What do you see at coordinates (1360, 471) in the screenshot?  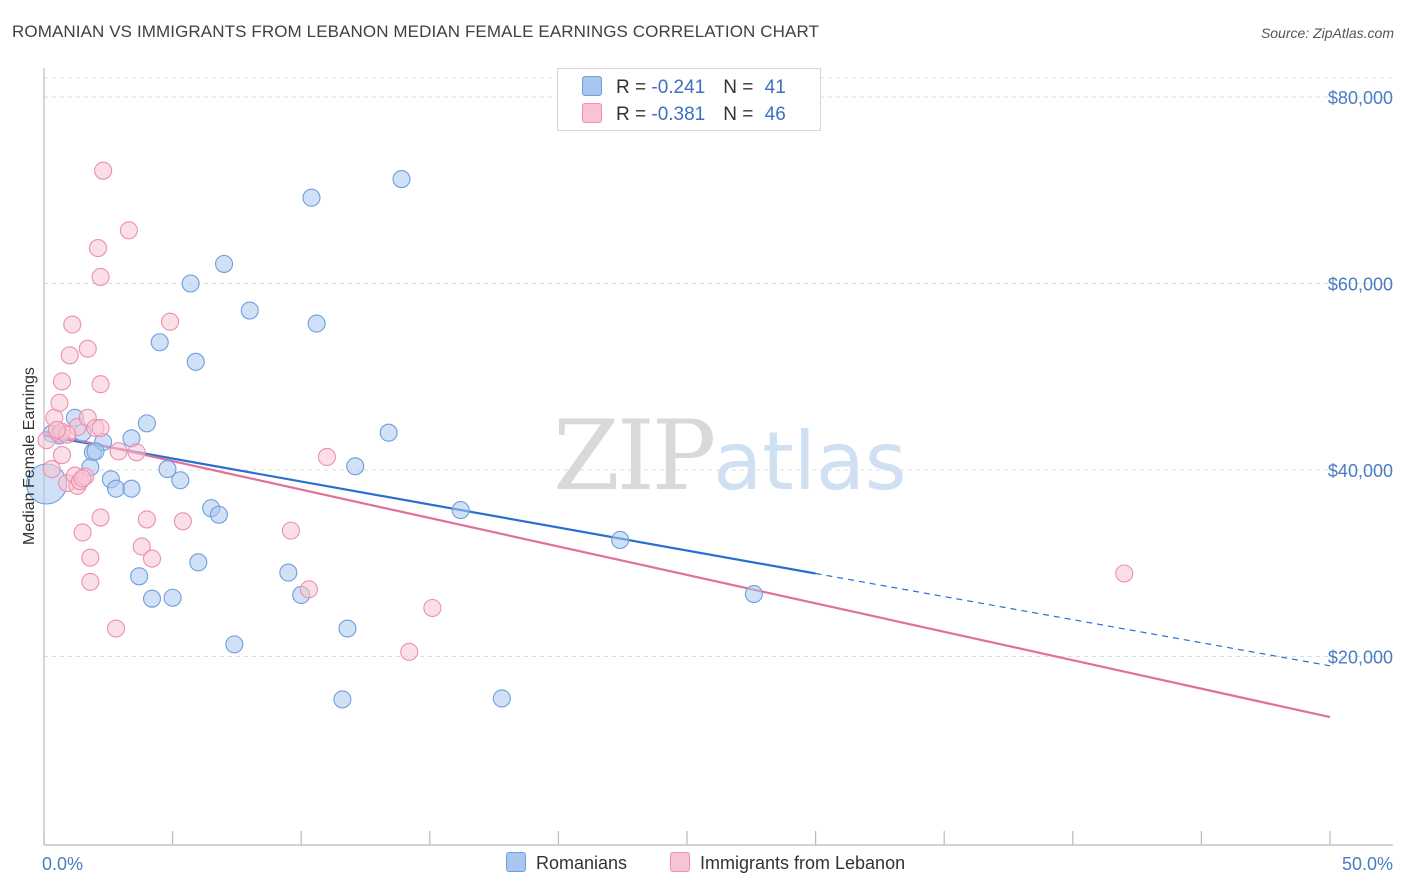 I see `y-tick-label: $40,000` at bounding box center [1360, 471].